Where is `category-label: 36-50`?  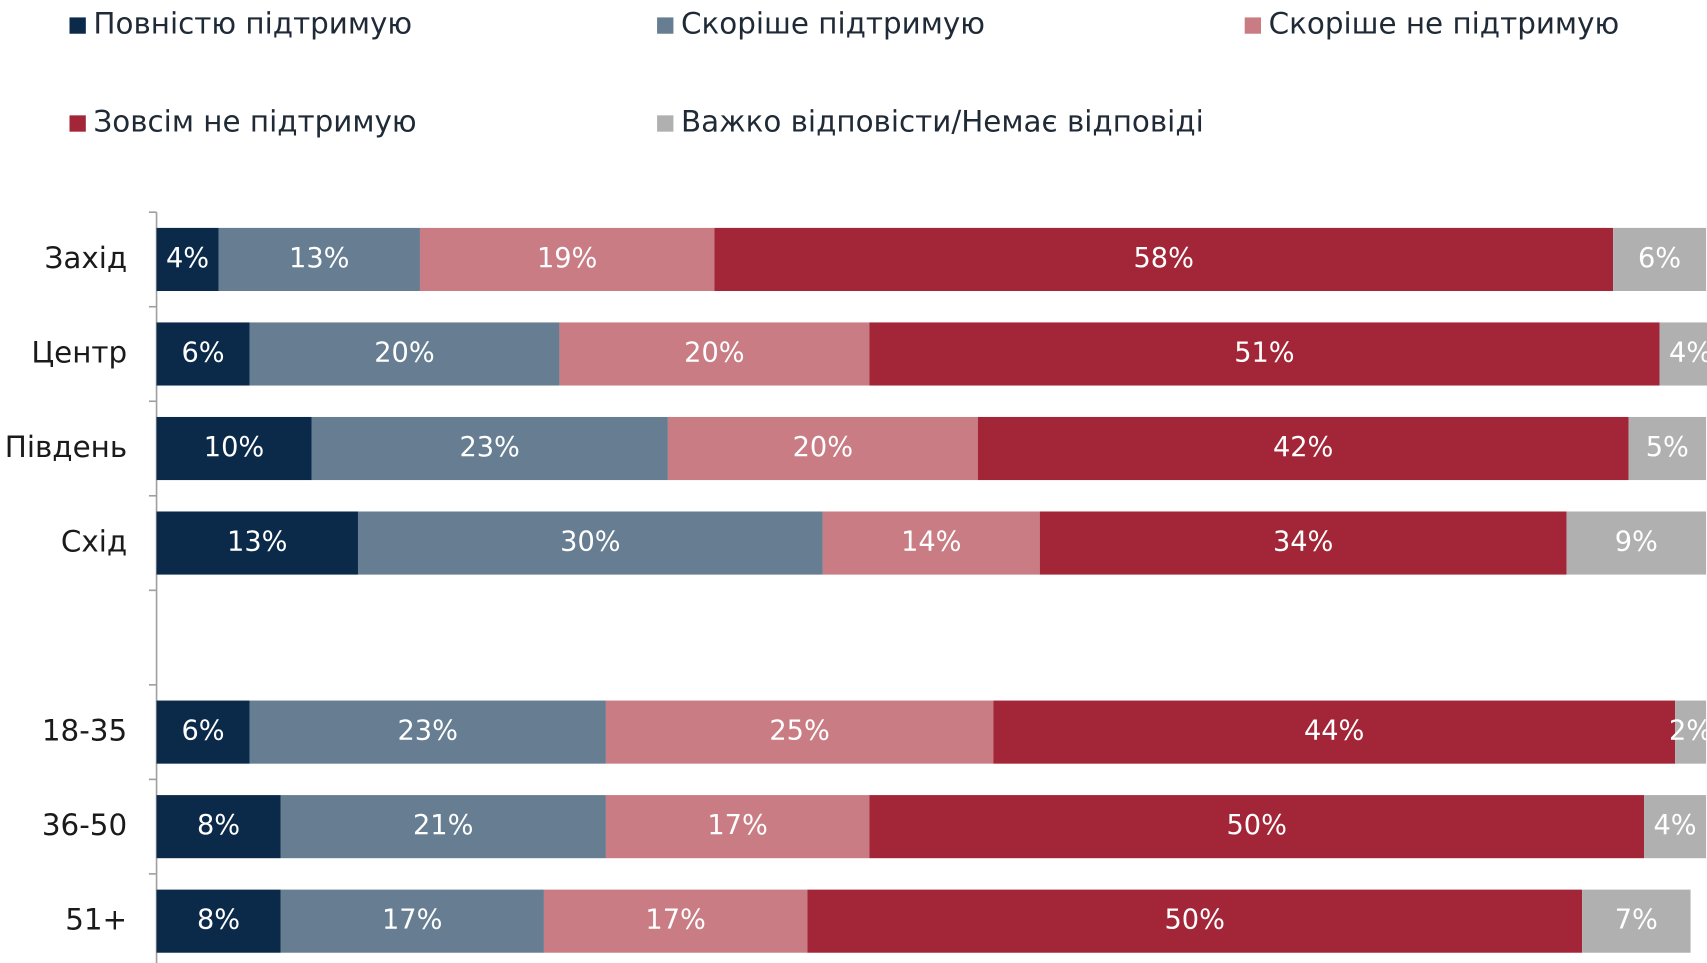
category-label: 36-50 is located at coordinates (84, 825).